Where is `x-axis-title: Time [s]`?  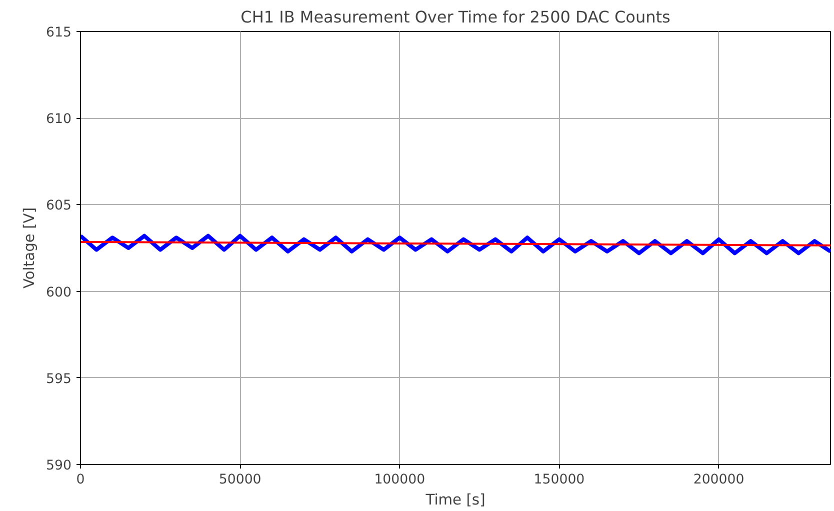 x-axis-title: Time [s] is located at coordinates (455, 500).